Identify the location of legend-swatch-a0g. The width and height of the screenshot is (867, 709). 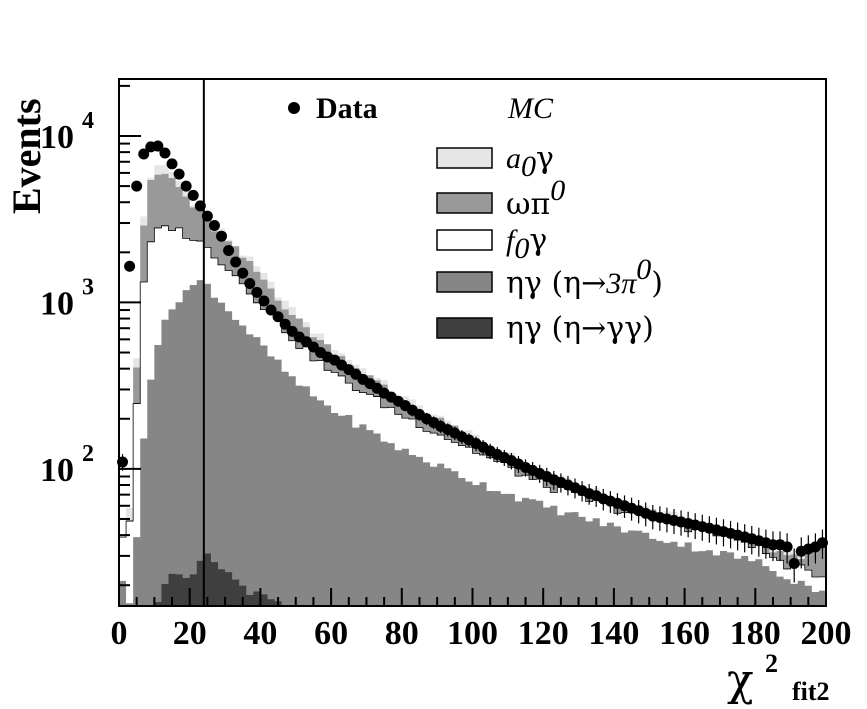
(464, 158).